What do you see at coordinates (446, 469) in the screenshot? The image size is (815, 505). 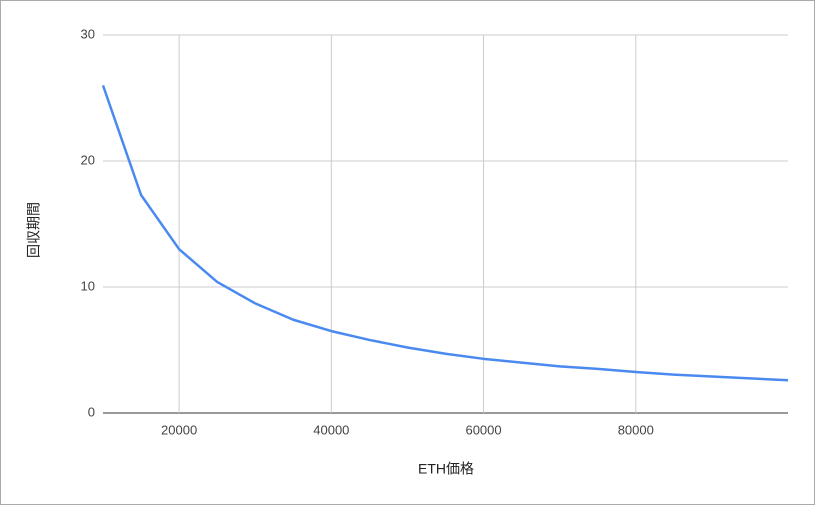 I see `x-axis-title: ETH価格` at bounding box center [446, 469].